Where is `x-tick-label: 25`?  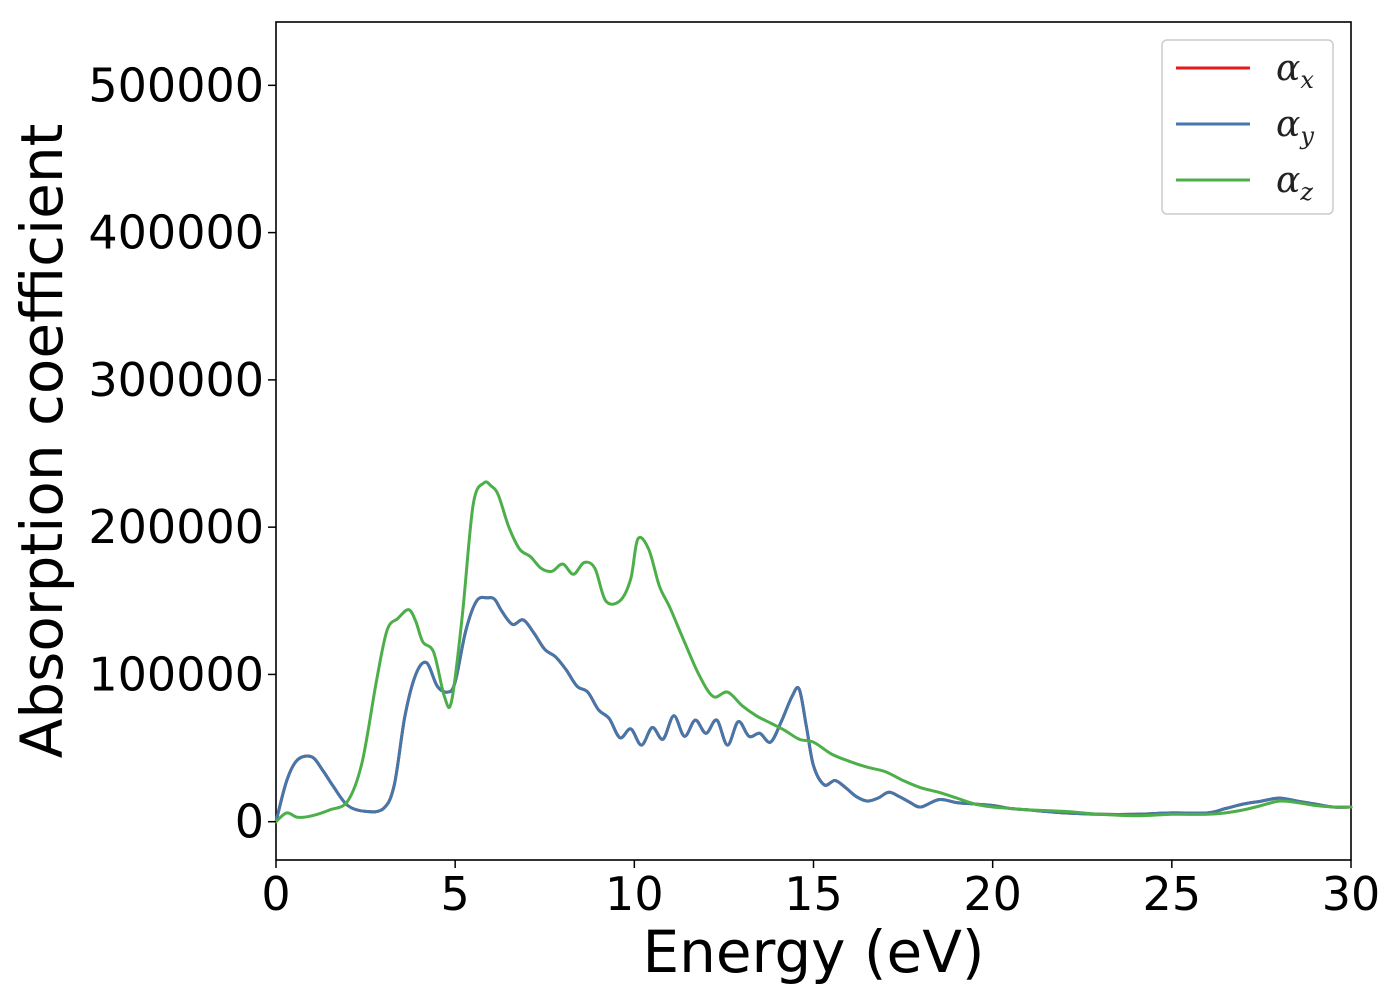 x-tick-label: 25 is located at coordinates (1172, 894).